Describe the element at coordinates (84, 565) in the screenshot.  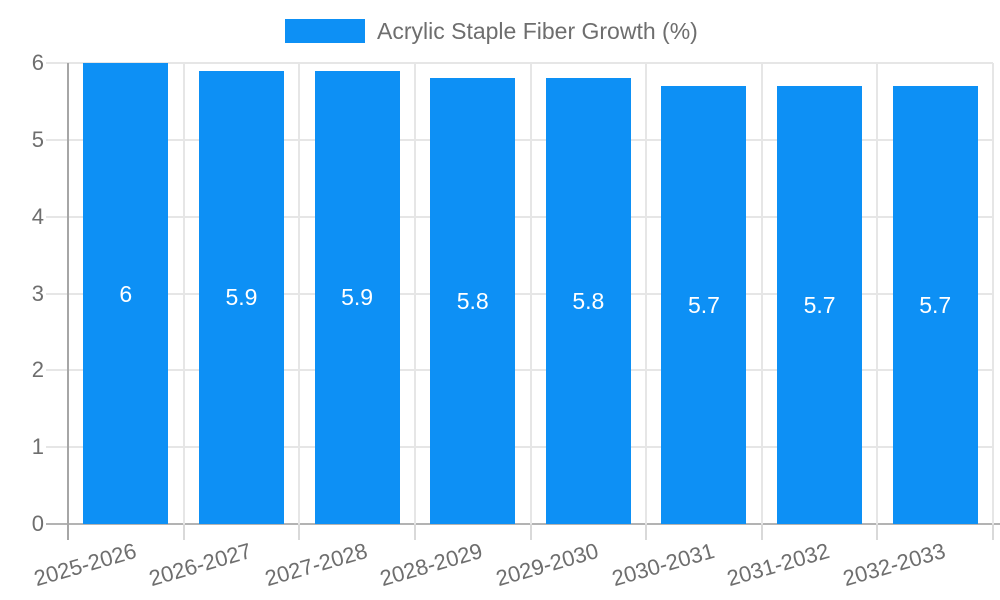
I see `x-axis-tick-label: 2025-2026` at that location.